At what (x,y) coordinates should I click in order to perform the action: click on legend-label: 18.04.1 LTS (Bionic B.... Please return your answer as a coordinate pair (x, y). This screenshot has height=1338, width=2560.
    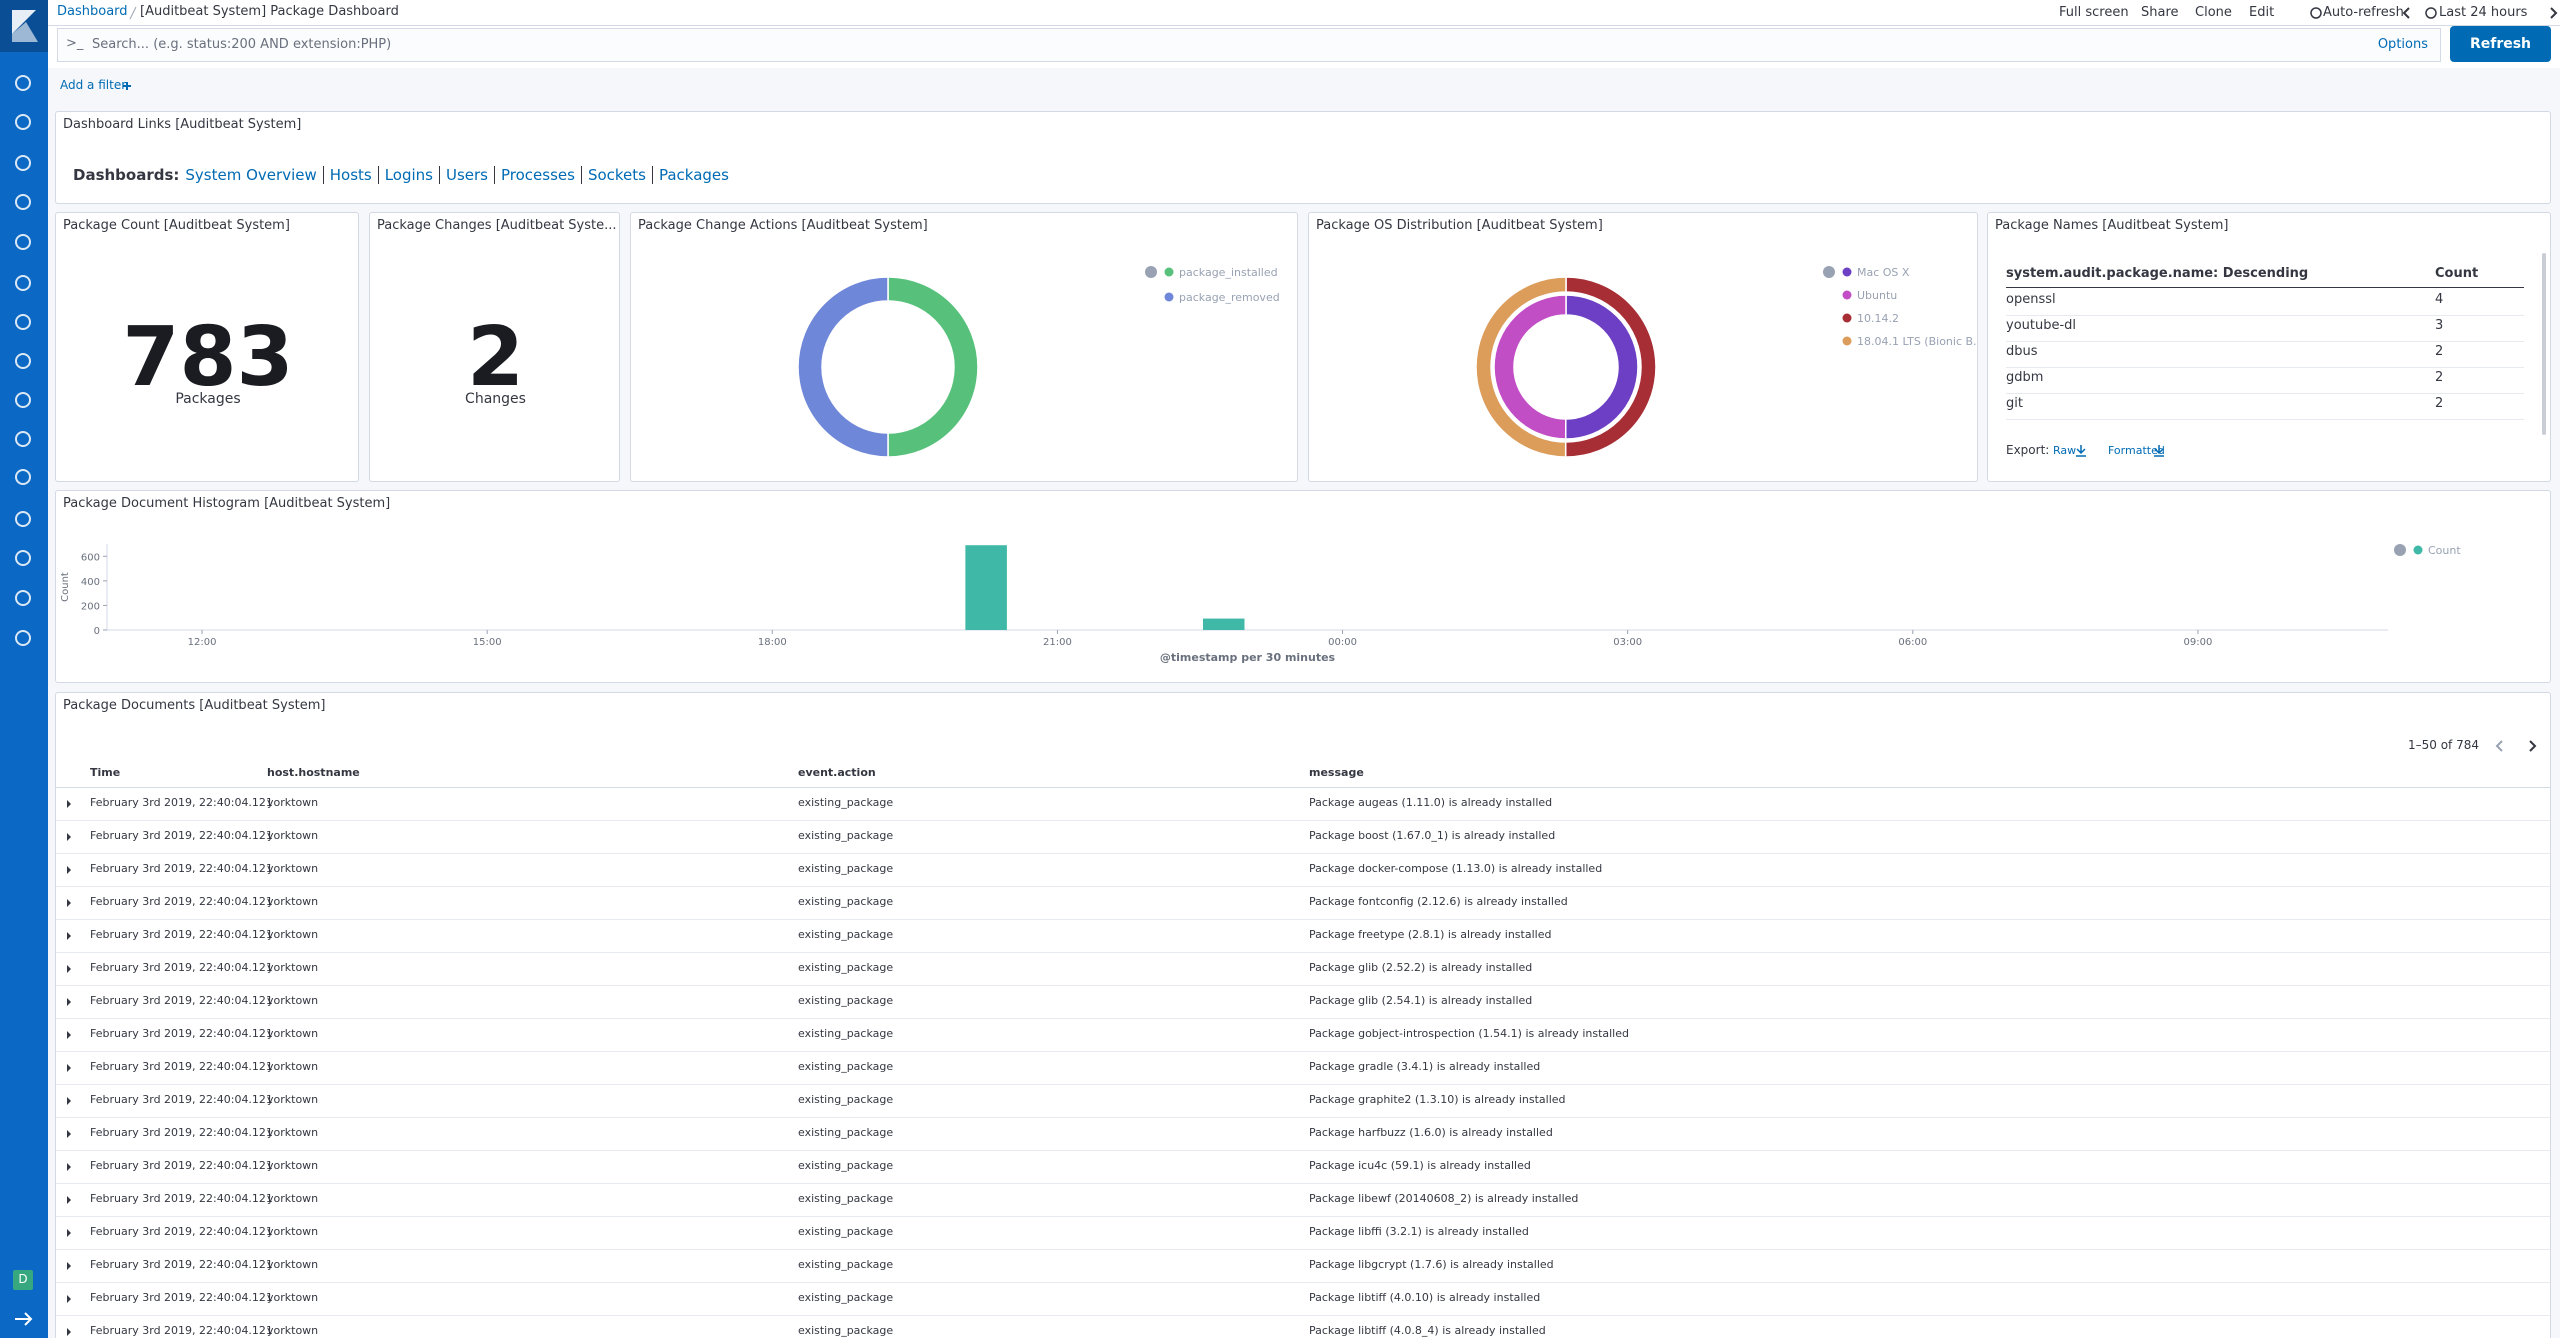
    Looking at the image, I should click on (1917, 341).